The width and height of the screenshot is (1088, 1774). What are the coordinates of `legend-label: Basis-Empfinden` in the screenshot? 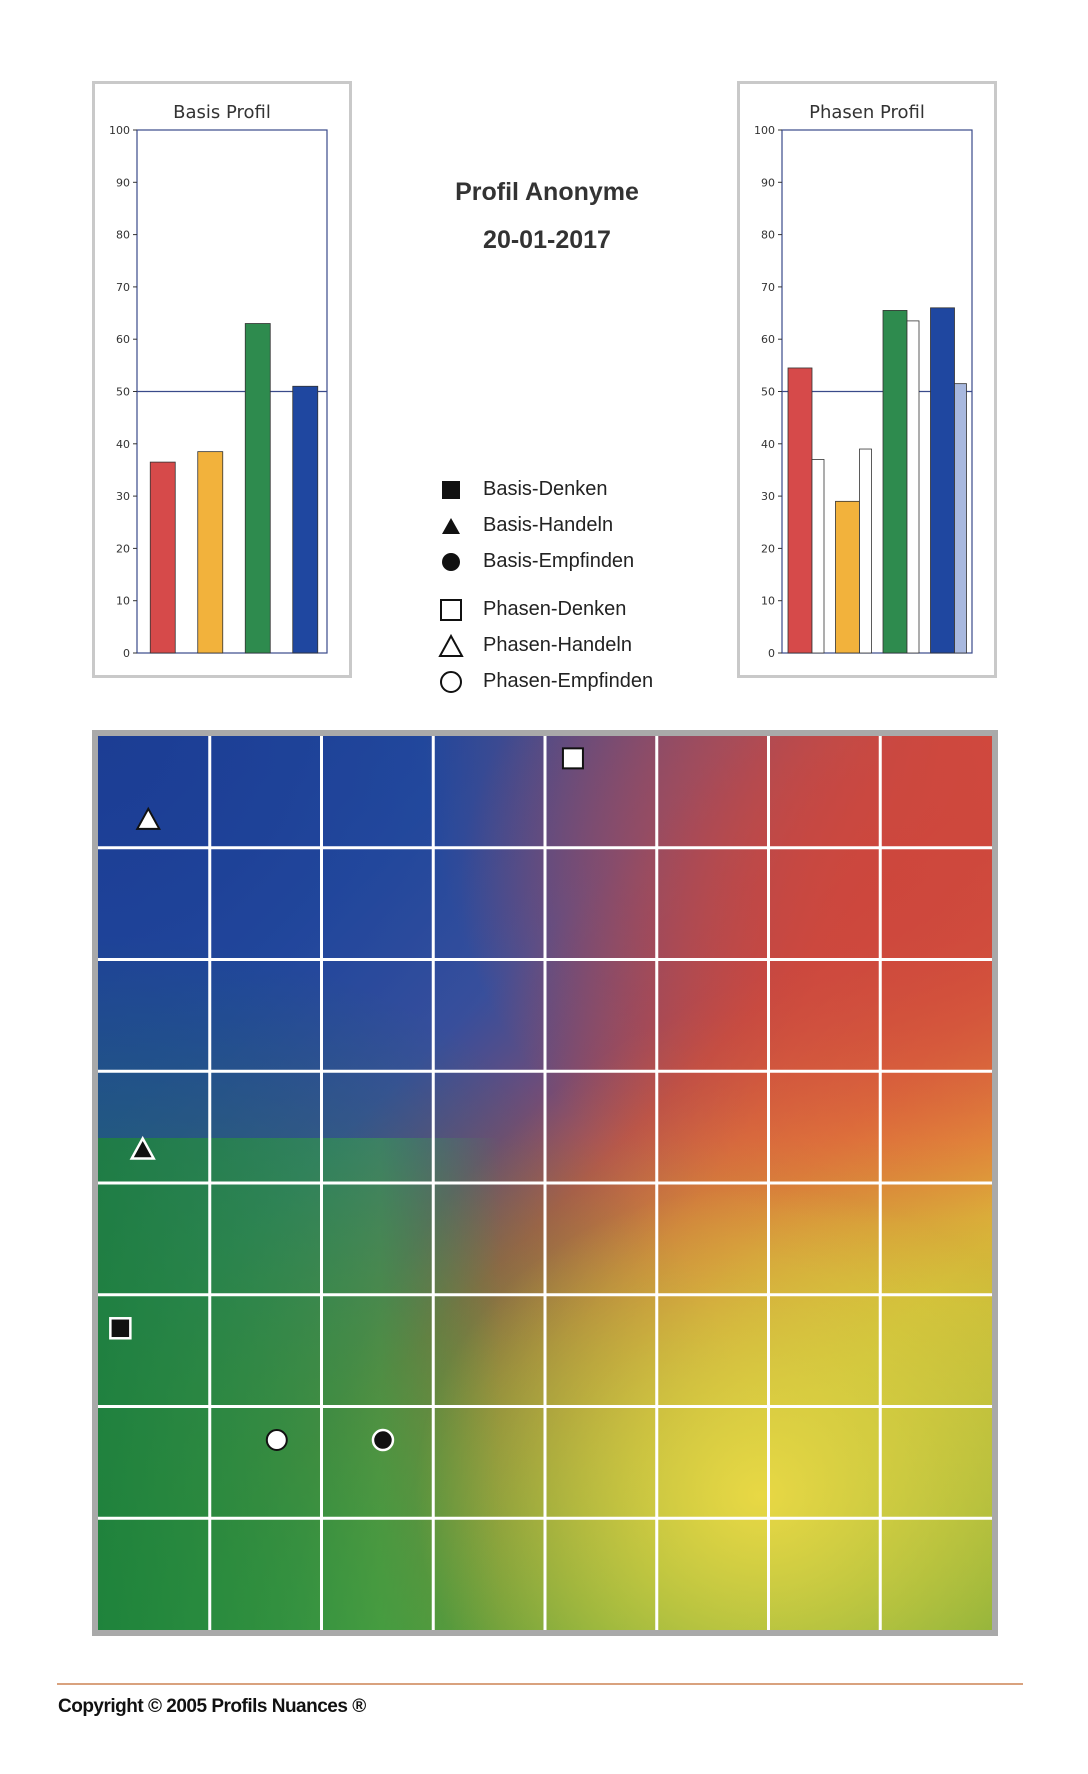 It's located at (559, 561).